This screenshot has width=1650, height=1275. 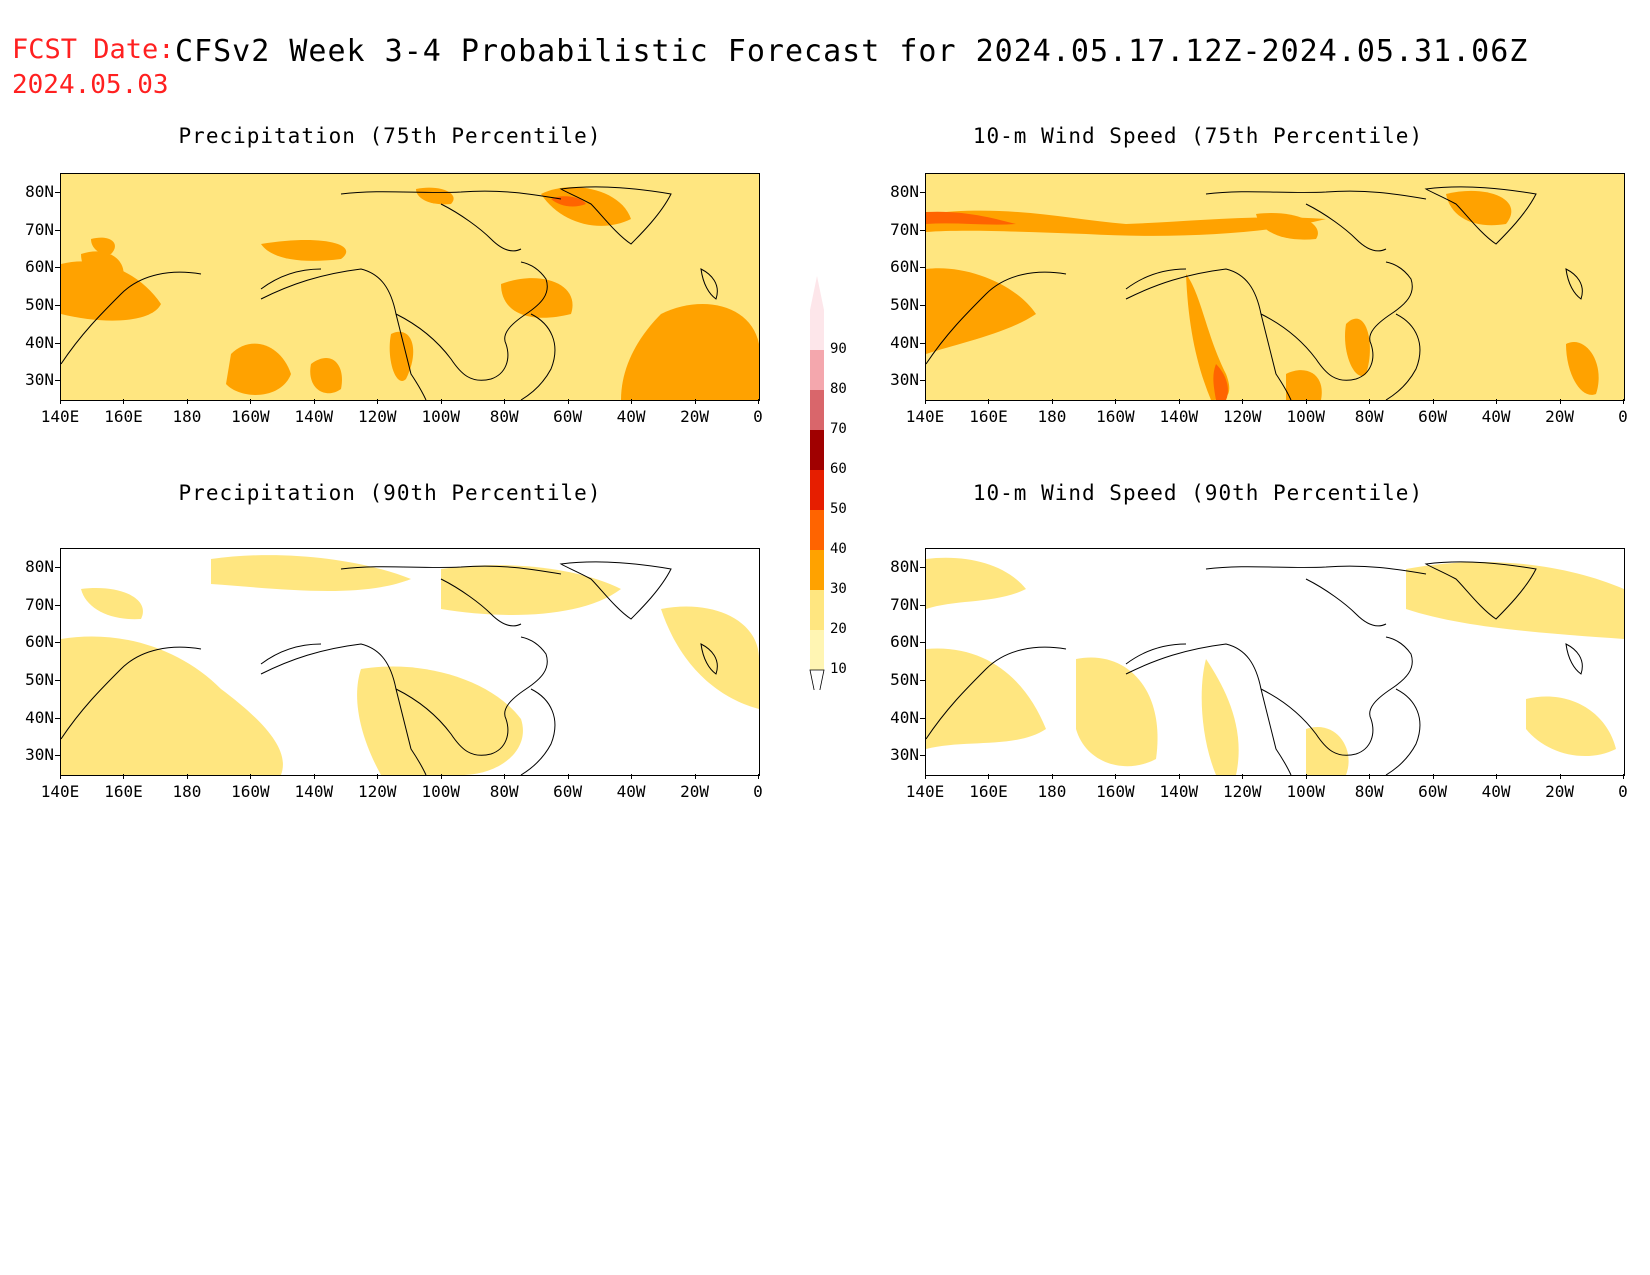 I want to click on colorbar-svg, so click(x=817, y=483).